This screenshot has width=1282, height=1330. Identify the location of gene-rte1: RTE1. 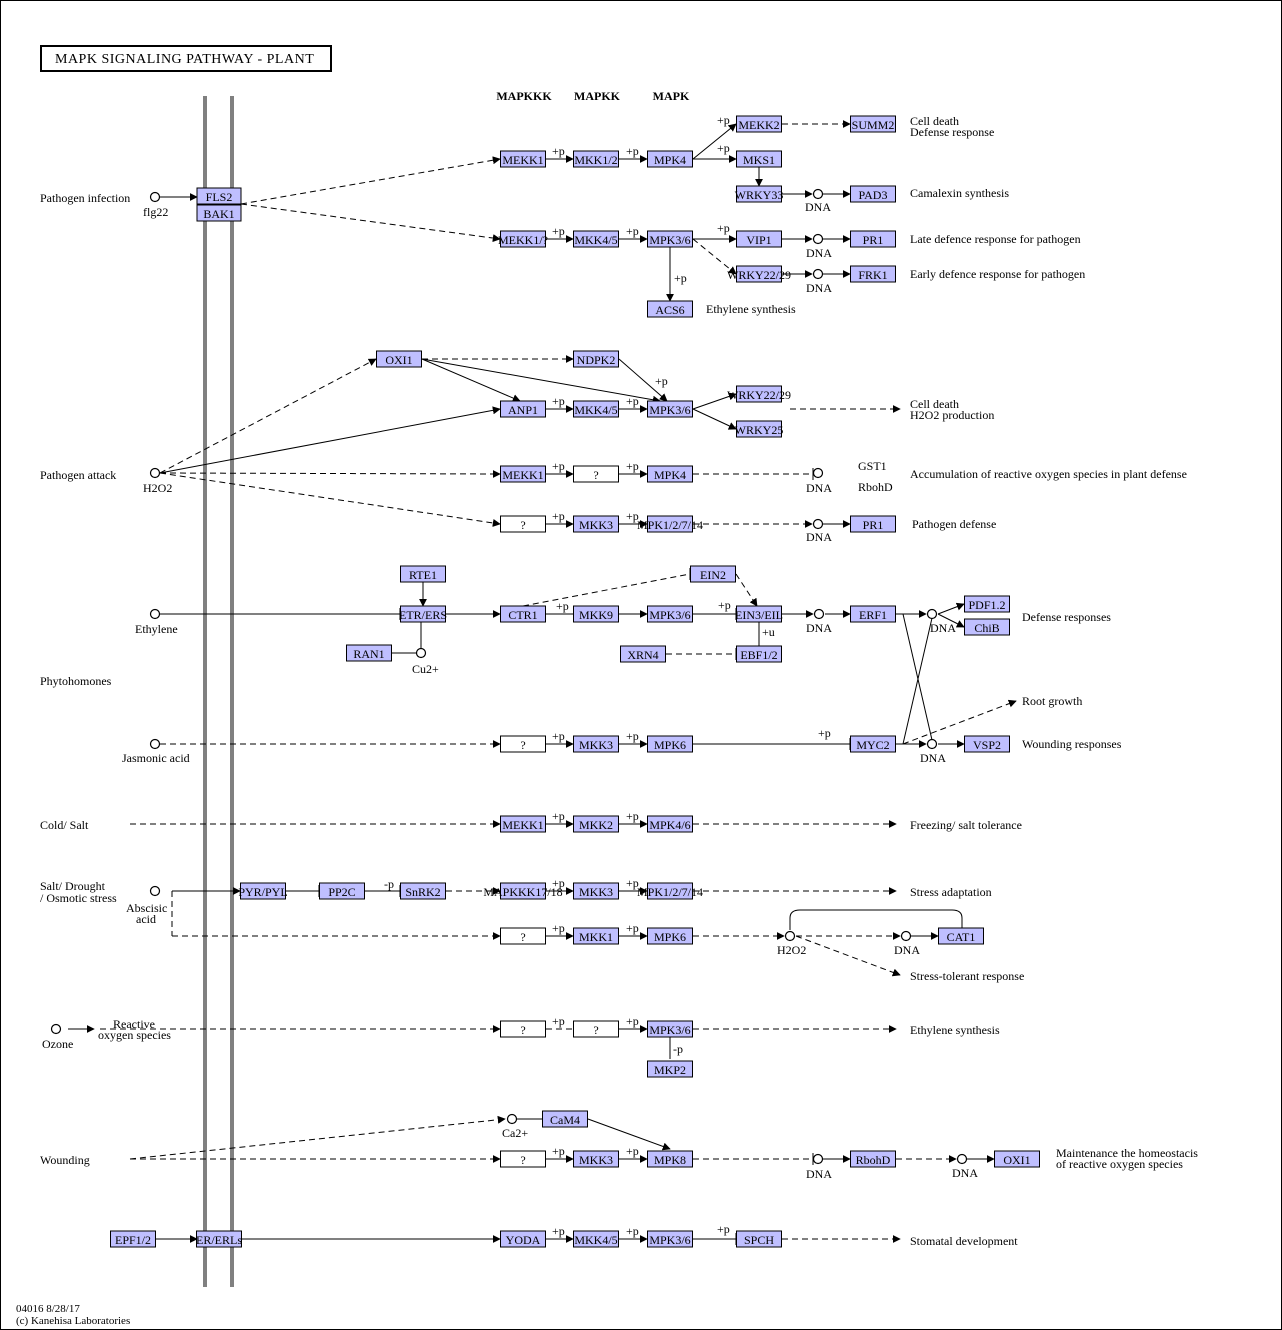
(423, 574).